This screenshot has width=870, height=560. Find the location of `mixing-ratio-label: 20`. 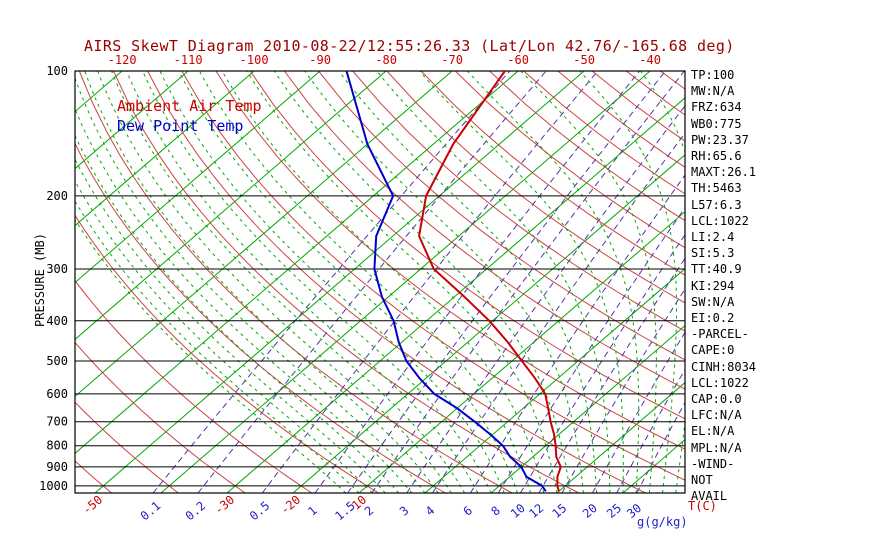

mixing-ratio-label: 20 is located at coordinates (590, 511).